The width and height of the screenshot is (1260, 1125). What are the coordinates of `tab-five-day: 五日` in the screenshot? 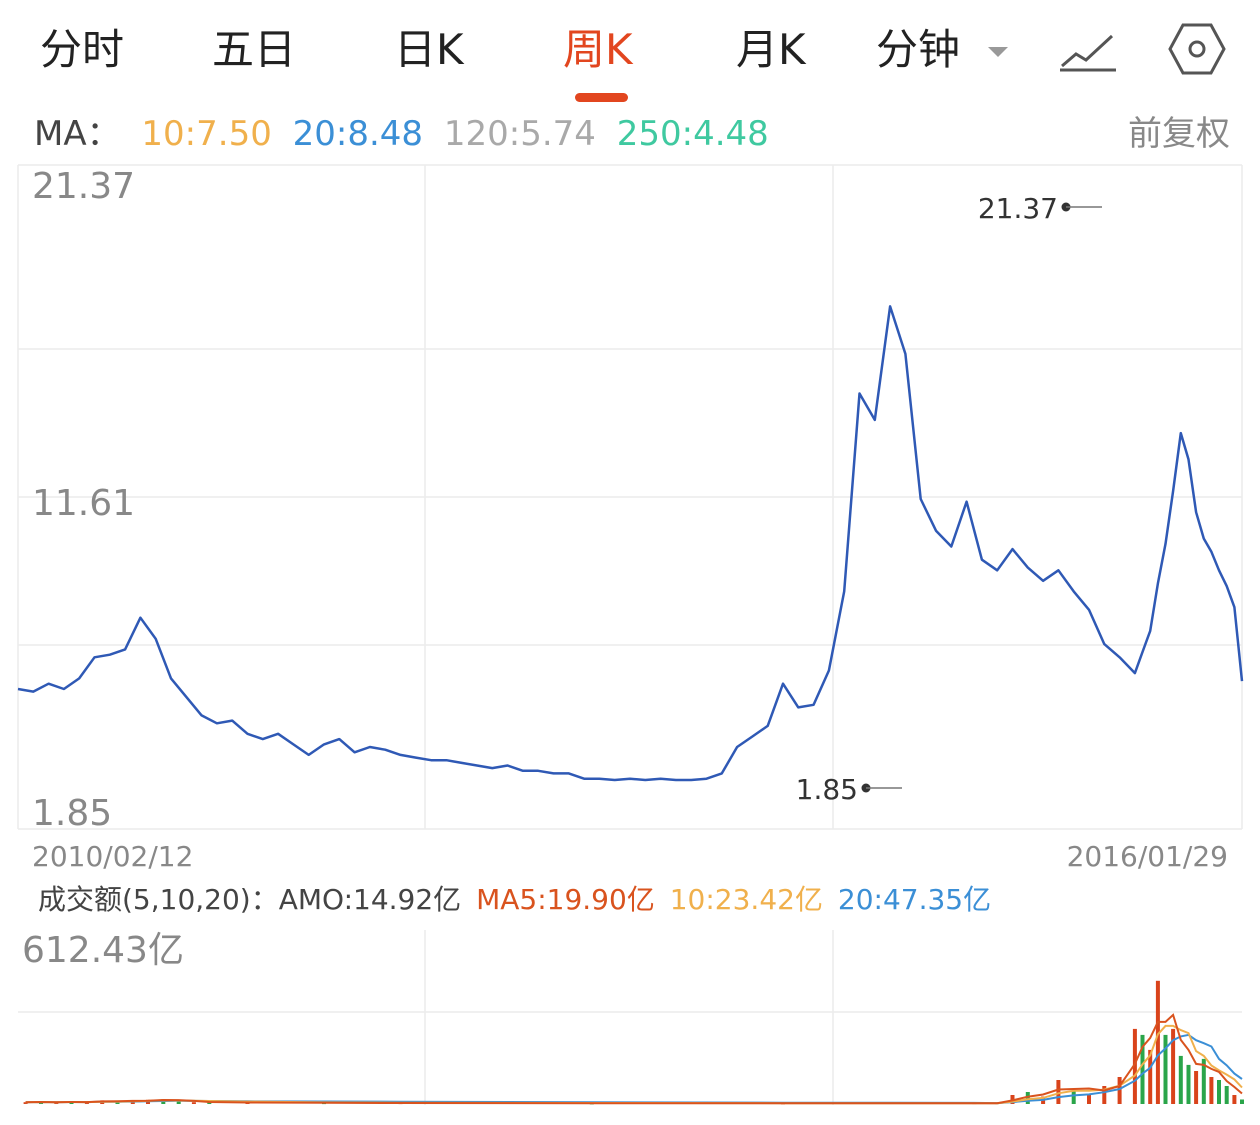 It's located at (254, 49).